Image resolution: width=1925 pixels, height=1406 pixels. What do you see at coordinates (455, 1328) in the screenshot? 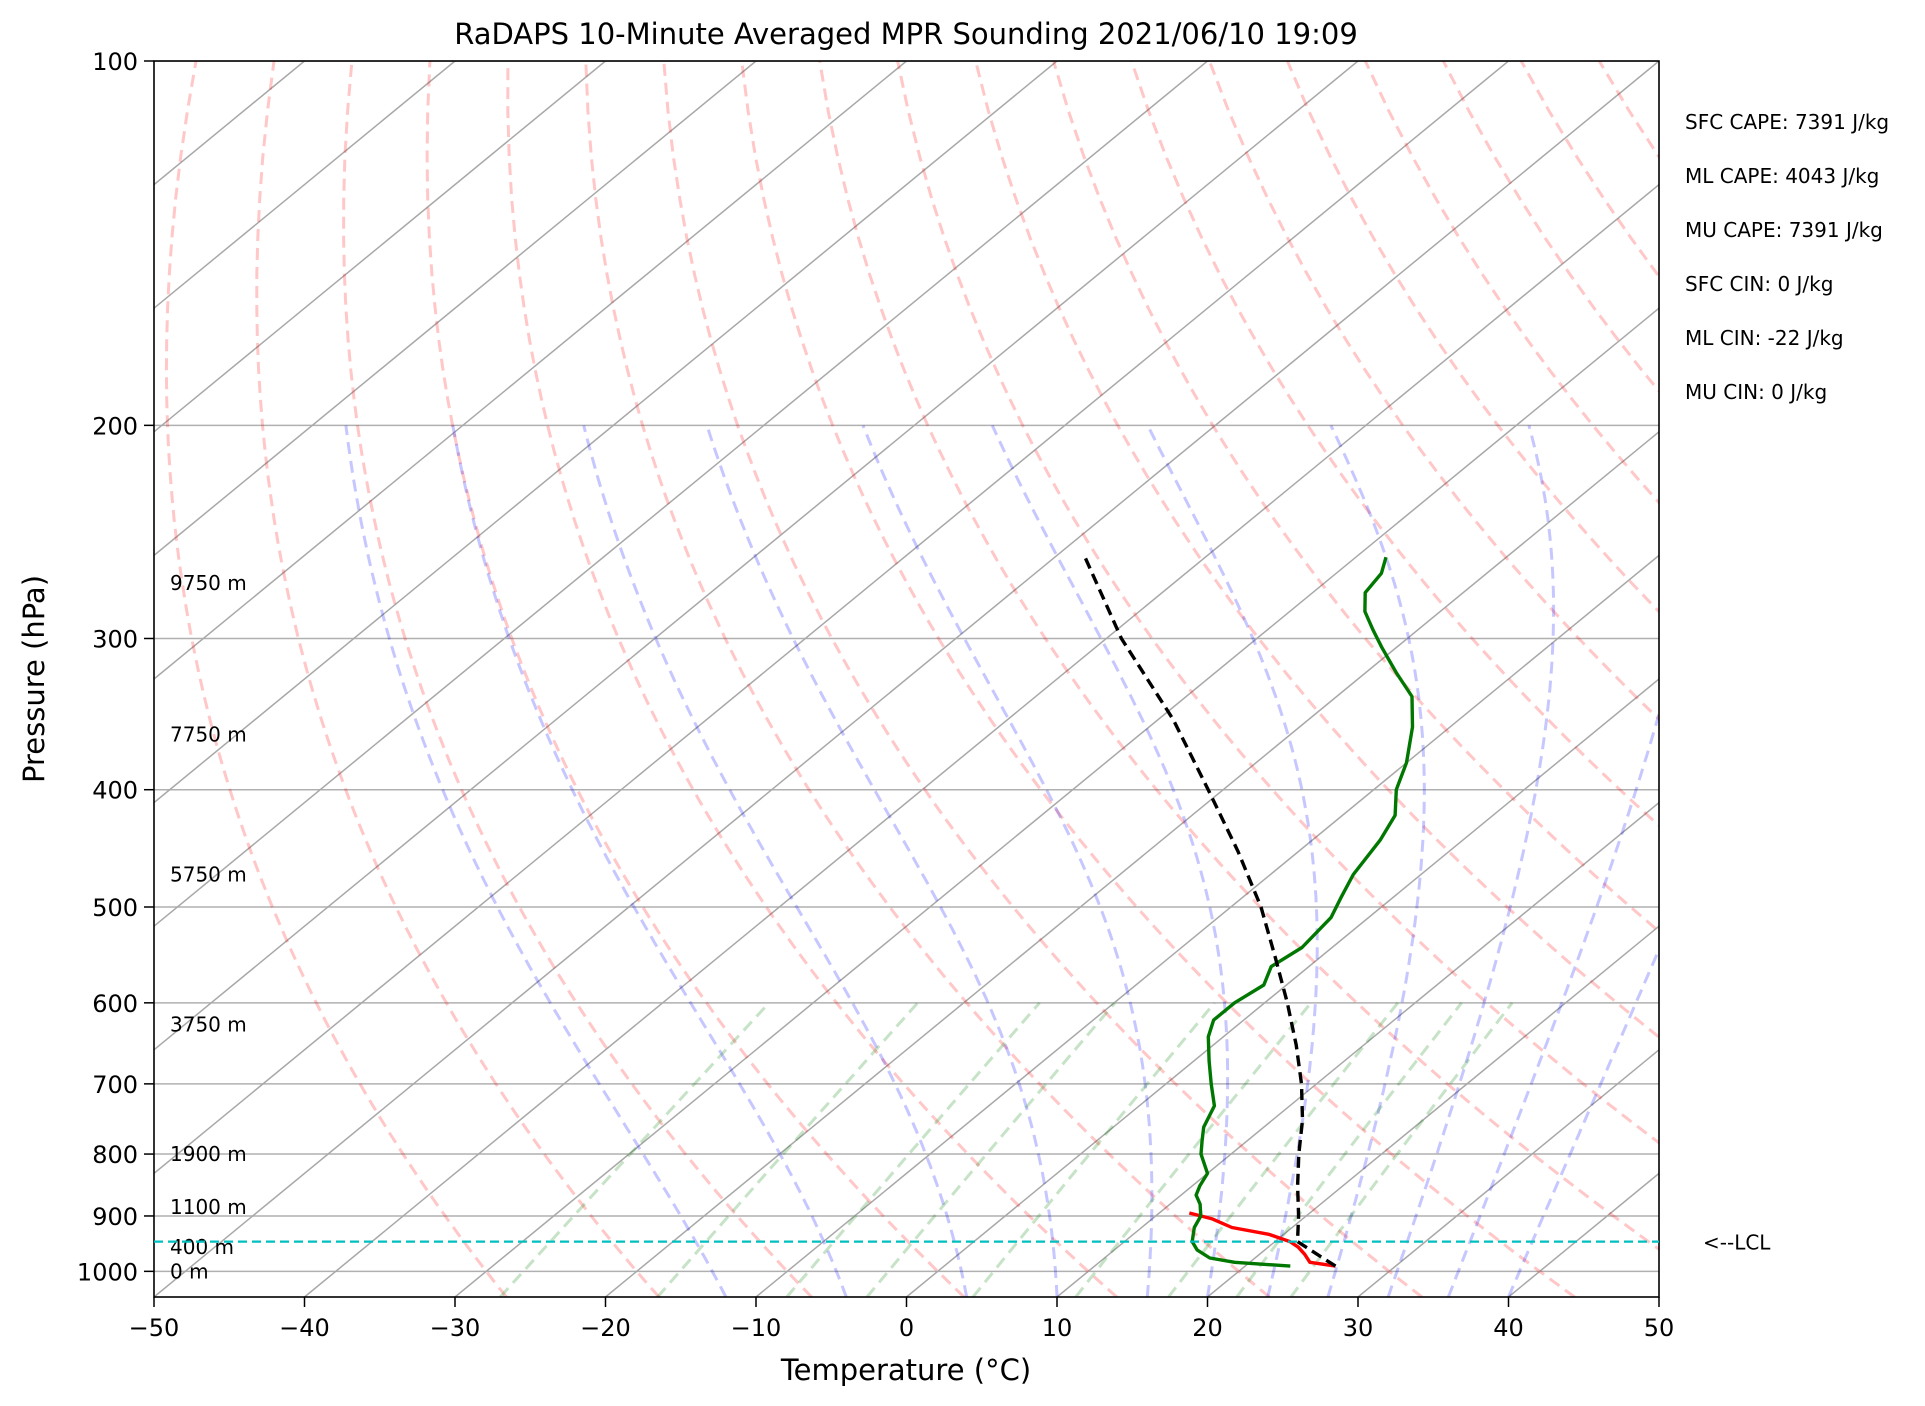
I see `x-tick-label: −30` at bounding box center [455, 1328].